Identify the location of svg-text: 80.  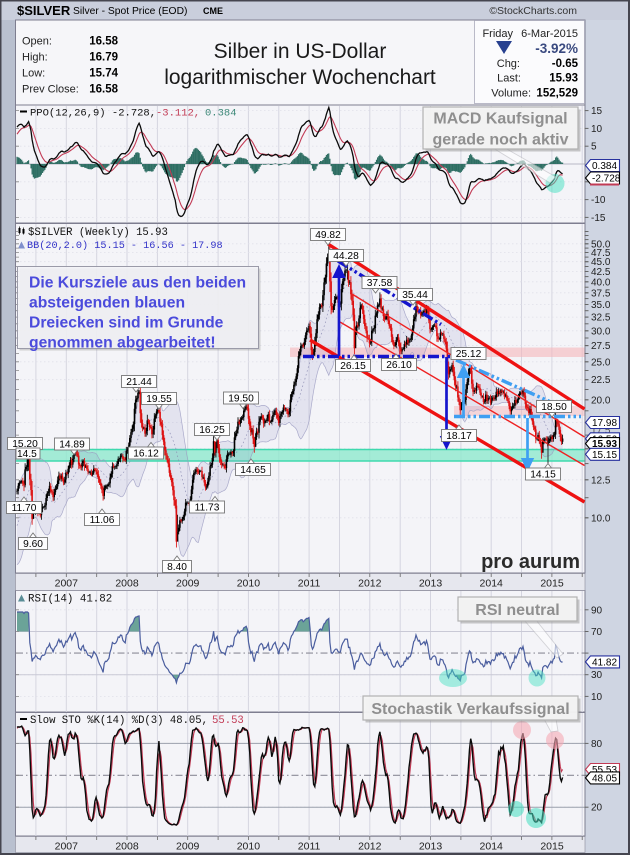
(597, 744).